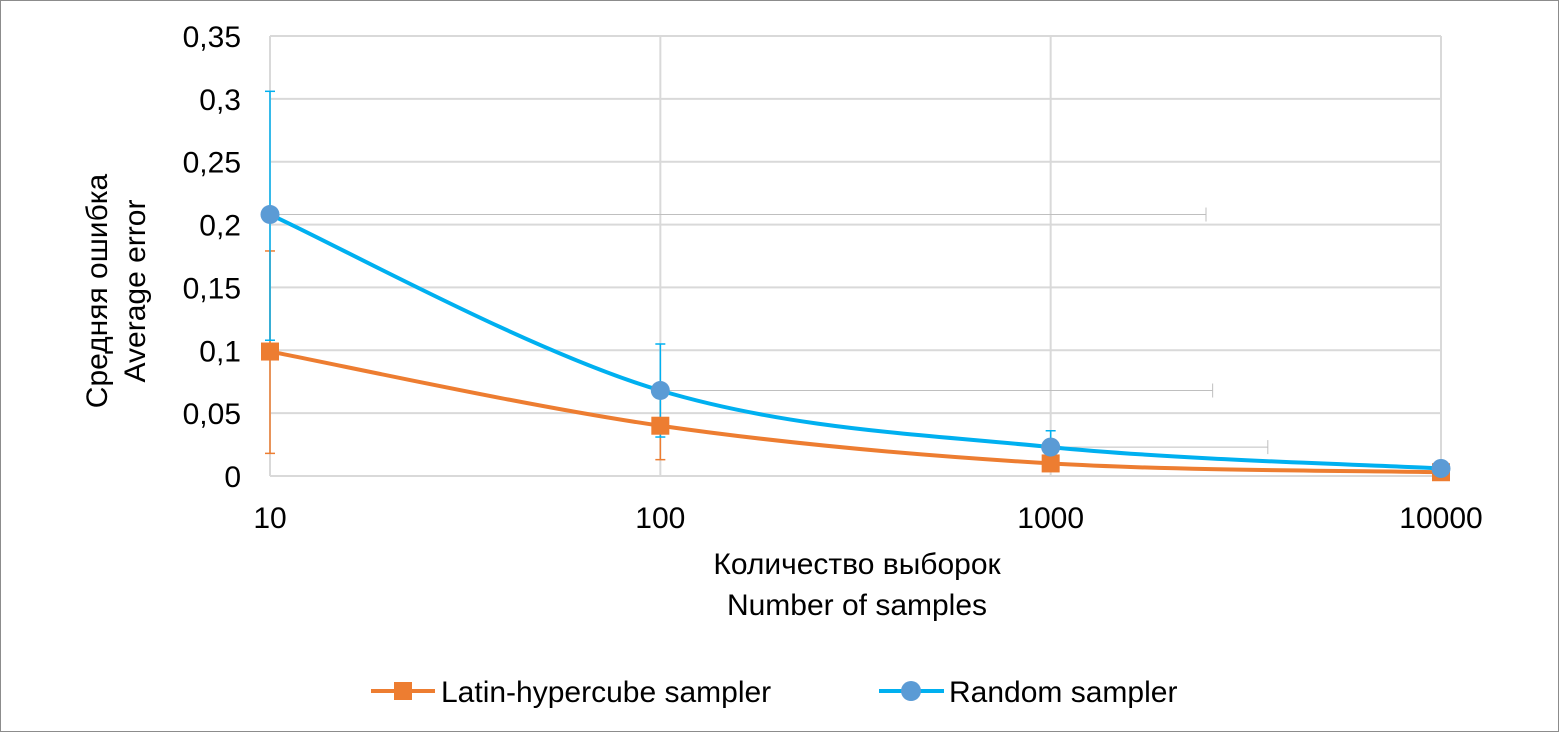 The height and width of the screenshot is (732, 1559). Describe the element at coordinates (97, 290) in the screenshot. I see `y-axis-title-line-1: Средняя ошибка` at that location.